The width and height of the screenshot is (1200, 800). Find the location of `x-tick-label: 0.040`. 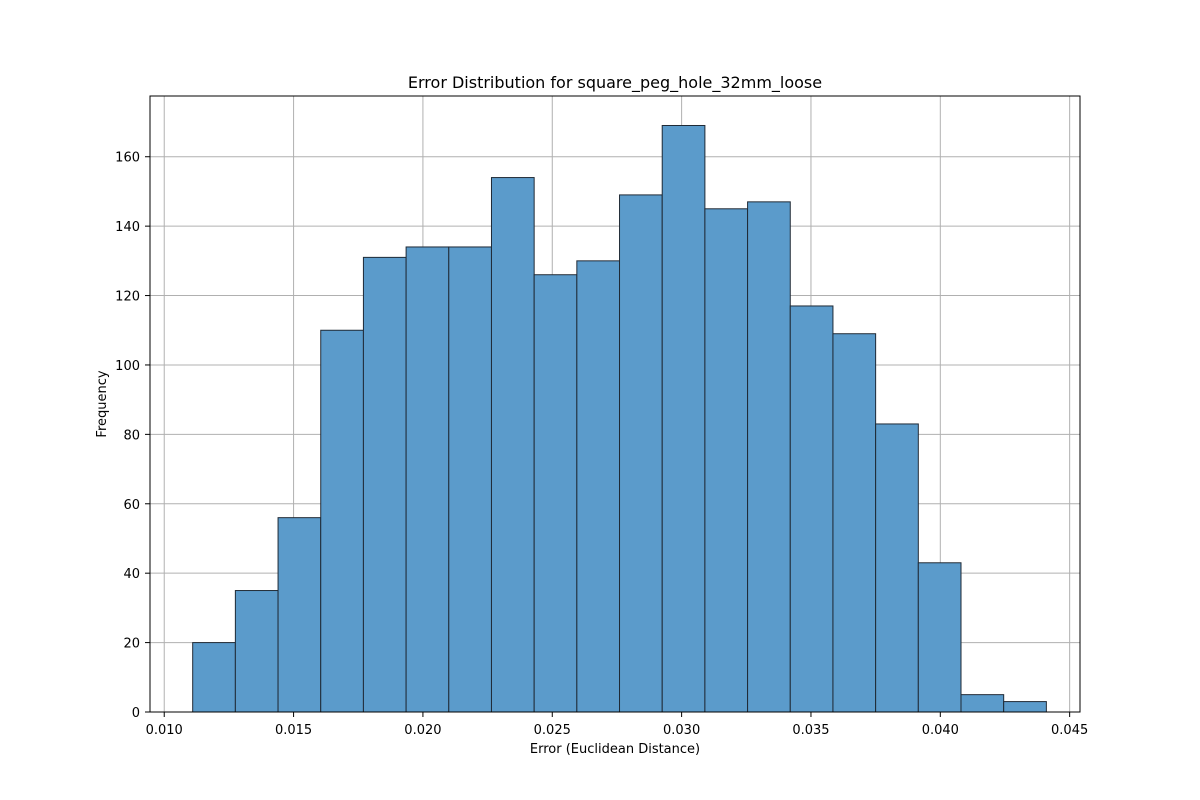

x-tick-label: 0.040 is located at coordinates (940, 730).